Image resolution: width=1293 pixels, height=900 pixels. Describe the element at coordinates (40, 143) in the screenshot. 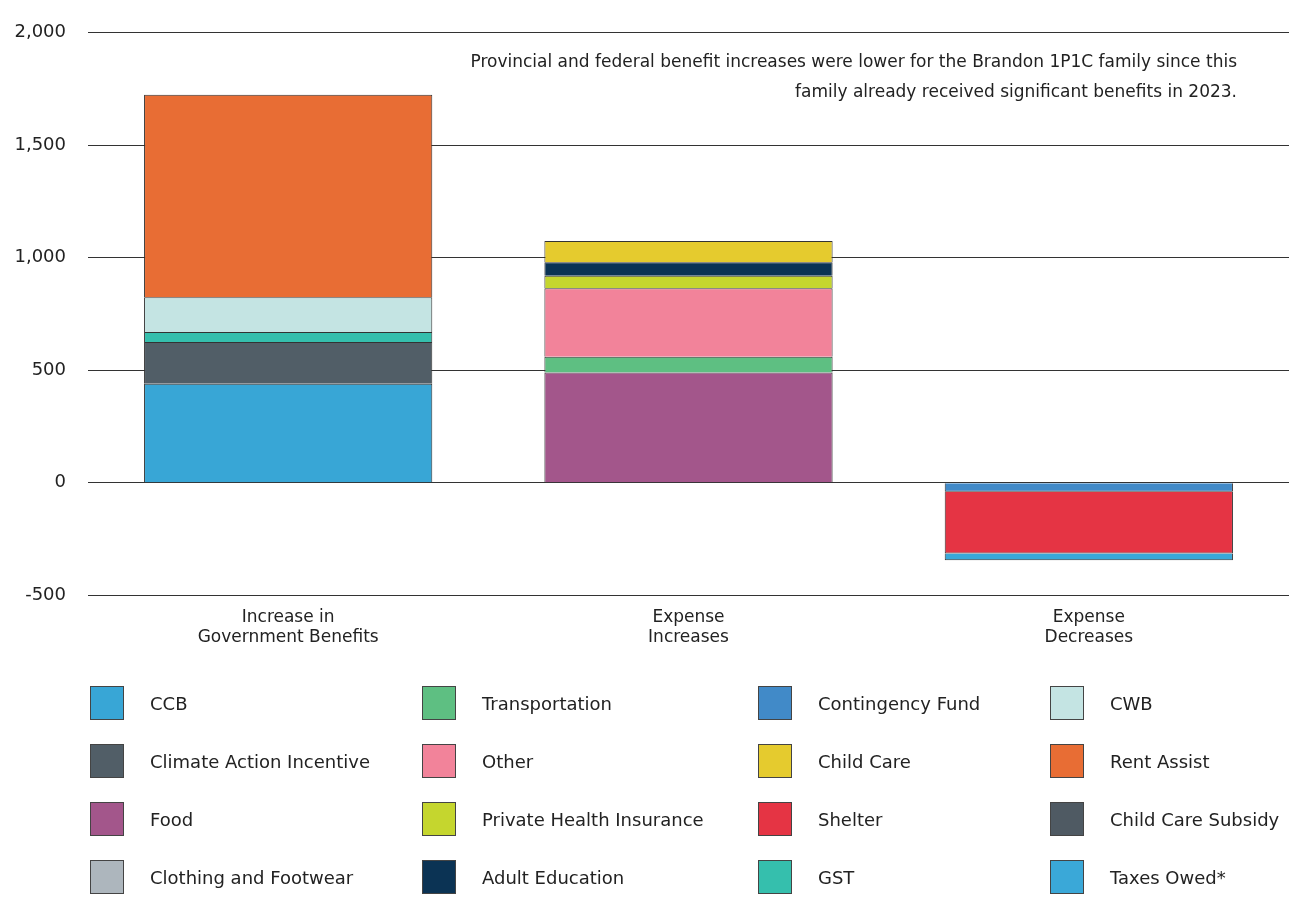

I see `y-tick-label: 1,500` at that location.